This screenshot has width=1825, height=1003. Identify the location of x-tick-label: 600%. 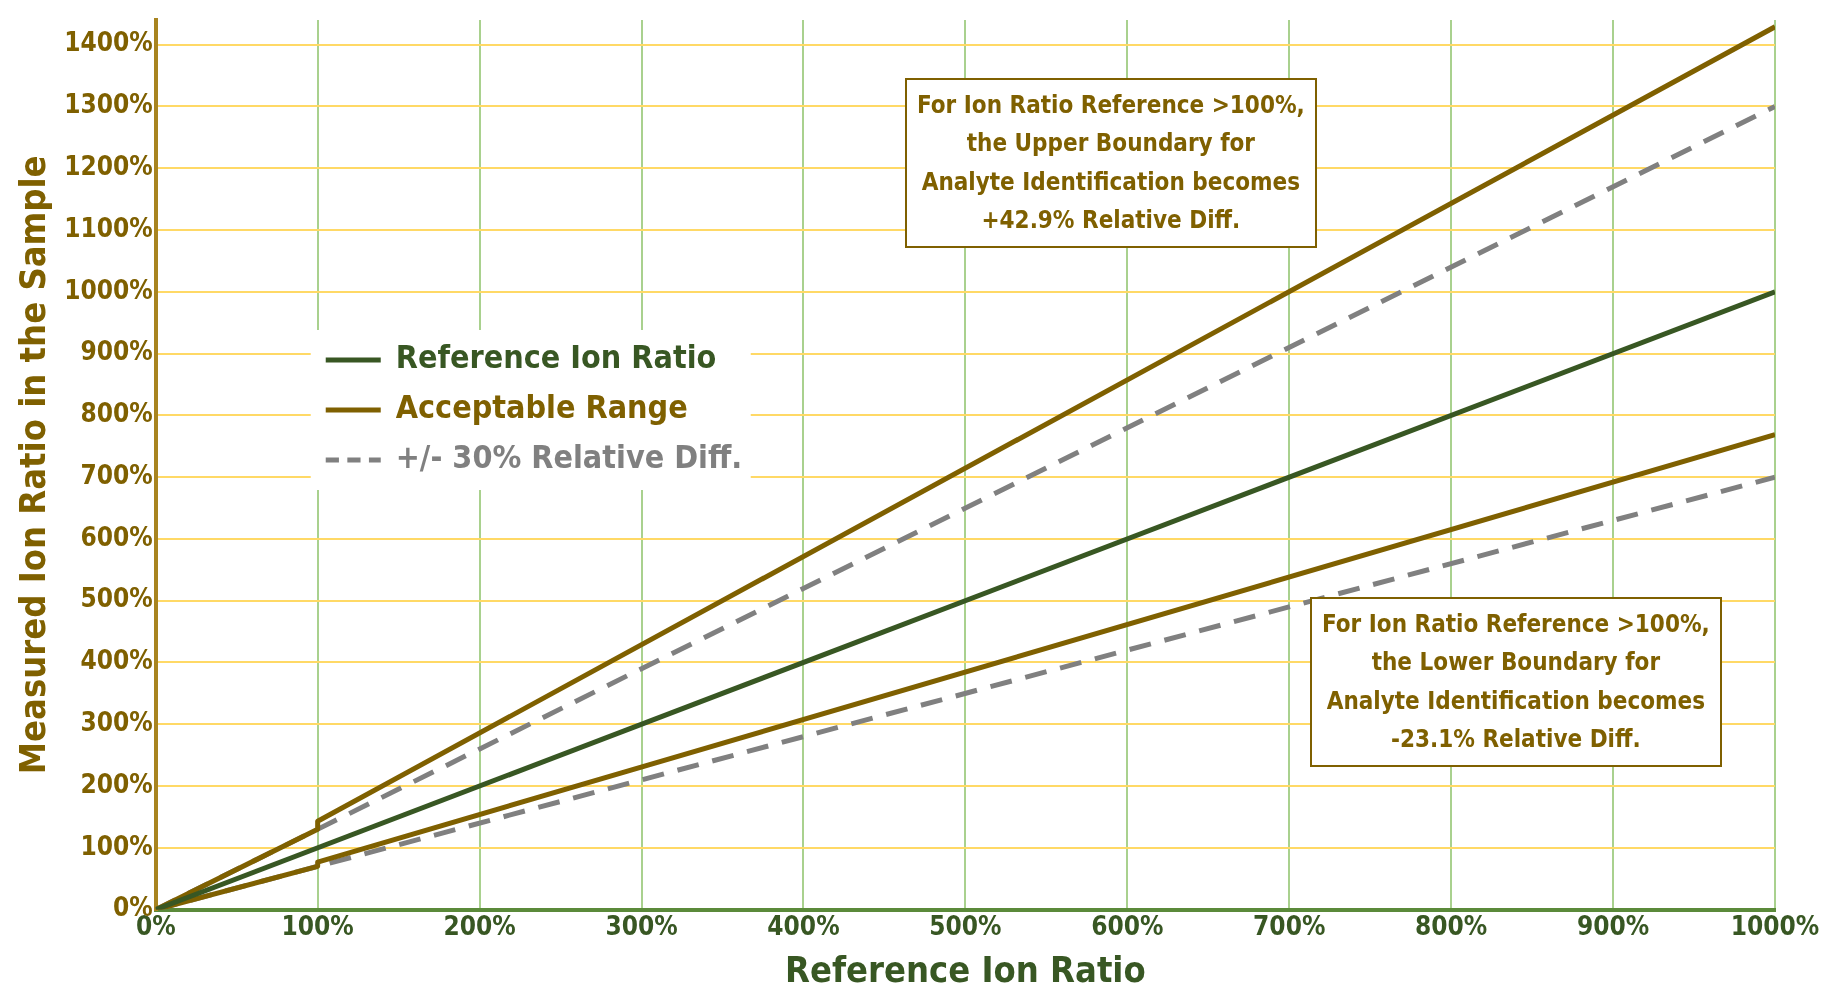
(1127, 925).